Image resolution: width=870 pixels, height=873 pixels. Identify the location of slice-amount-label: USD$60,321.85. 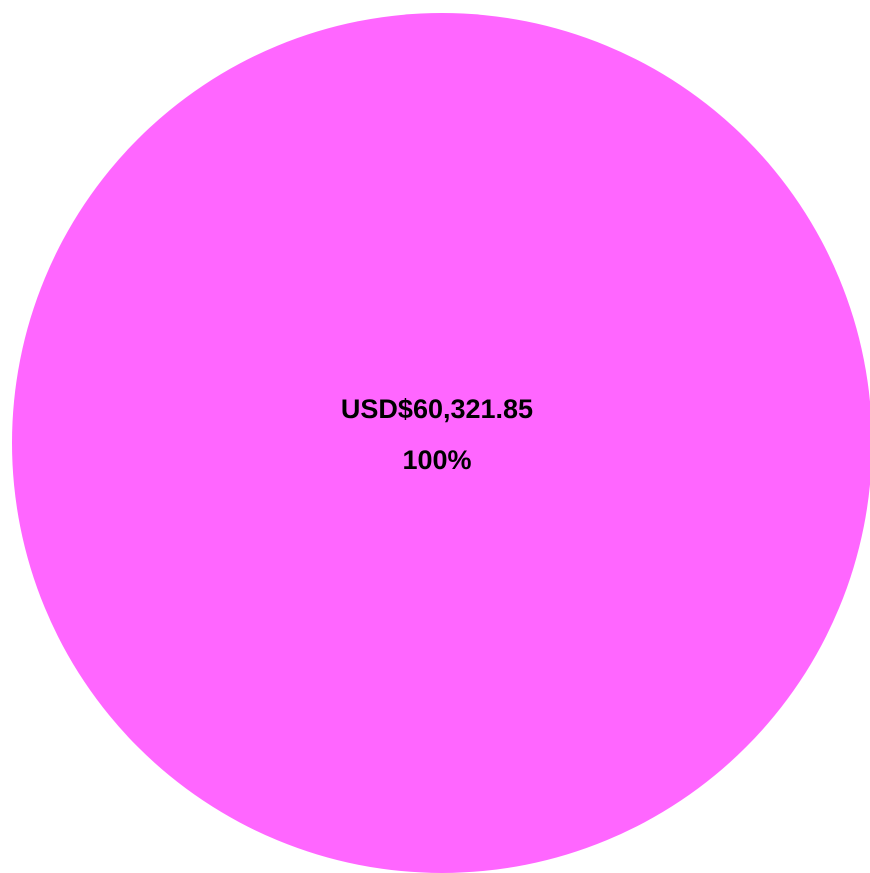
(437, 409).